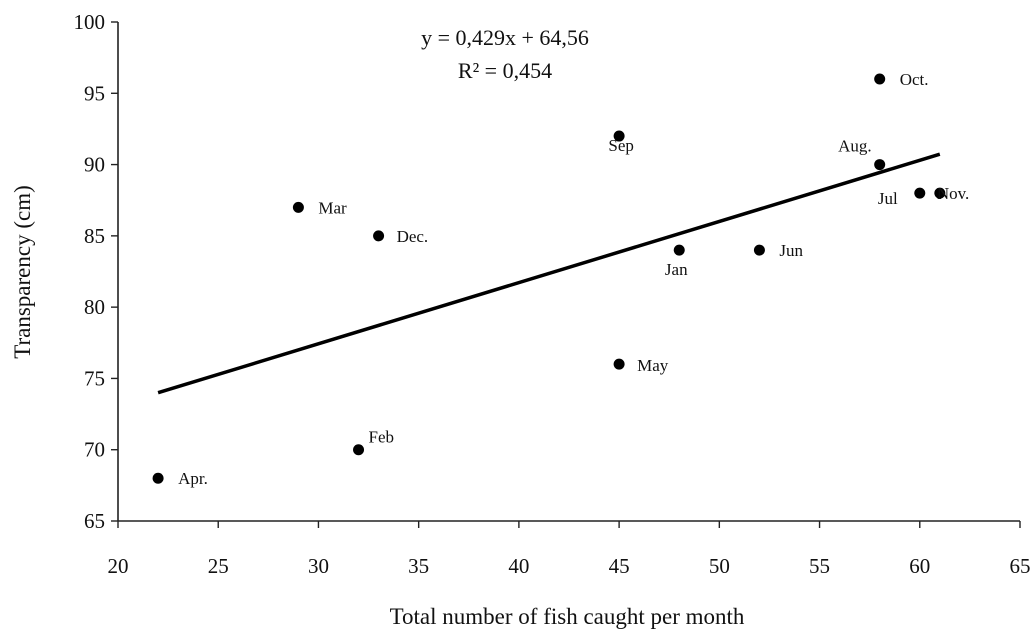 The width and height of the screenshot is (1036, 636). I want to click on point-label: Nov., so click(953, 193).